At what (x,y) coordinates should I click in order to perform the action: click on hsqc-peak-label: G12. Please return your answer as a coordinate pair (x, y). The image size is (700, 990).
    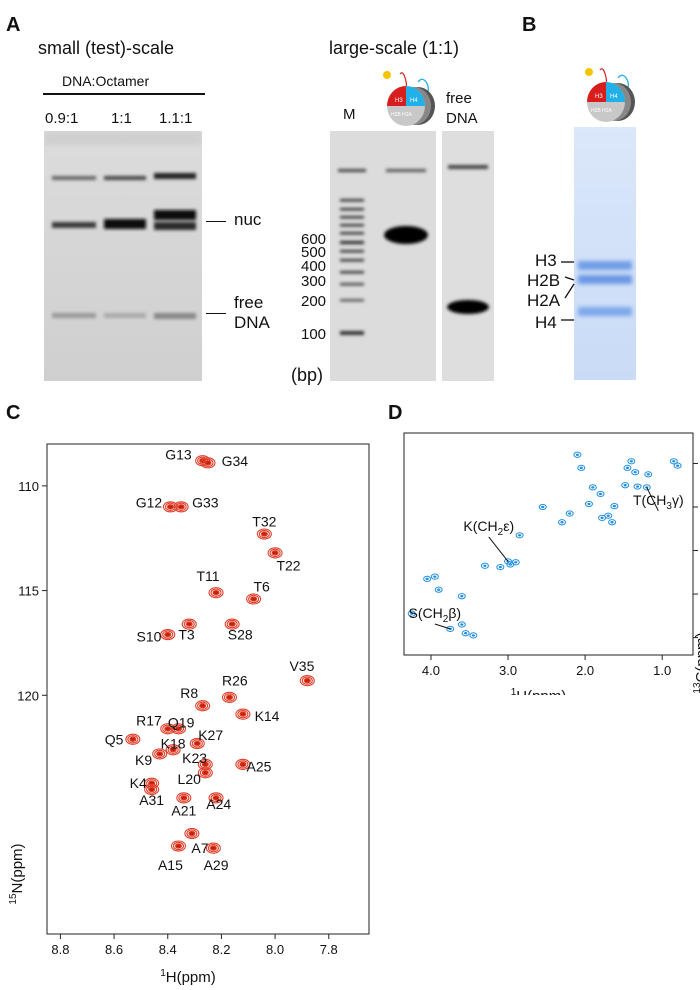
    Looking at the image, I should click on (149, 503).